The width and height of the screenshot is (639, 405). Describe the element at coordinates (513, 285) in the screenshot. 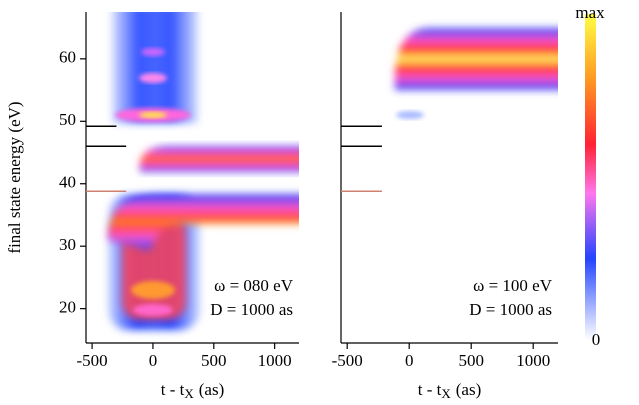

I see `annotation: ω = 100 eV` at that location.